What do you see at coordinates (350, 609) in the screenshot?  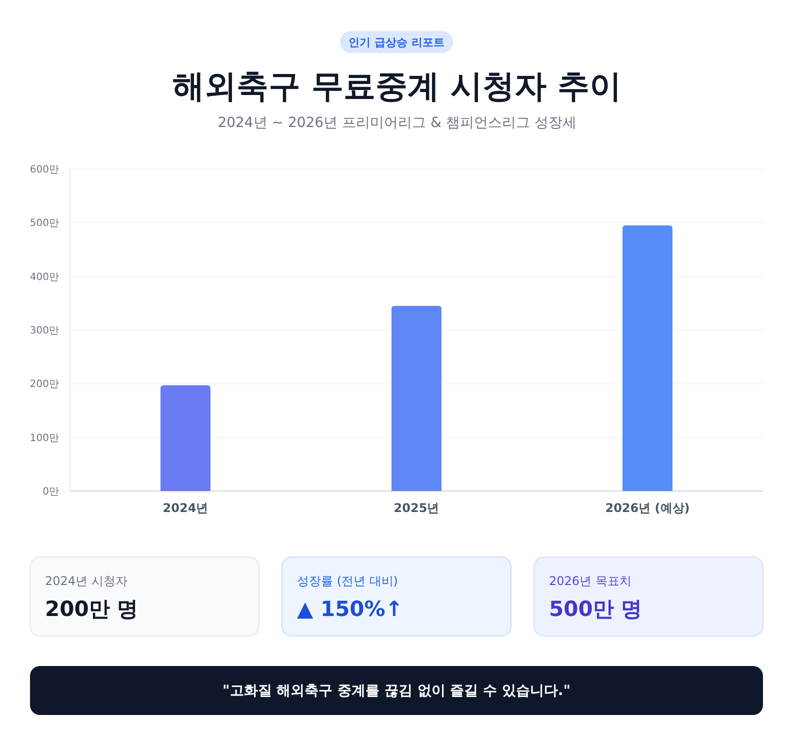 I see `text: ▲ 150%↑` at bounding box center [350, 609].